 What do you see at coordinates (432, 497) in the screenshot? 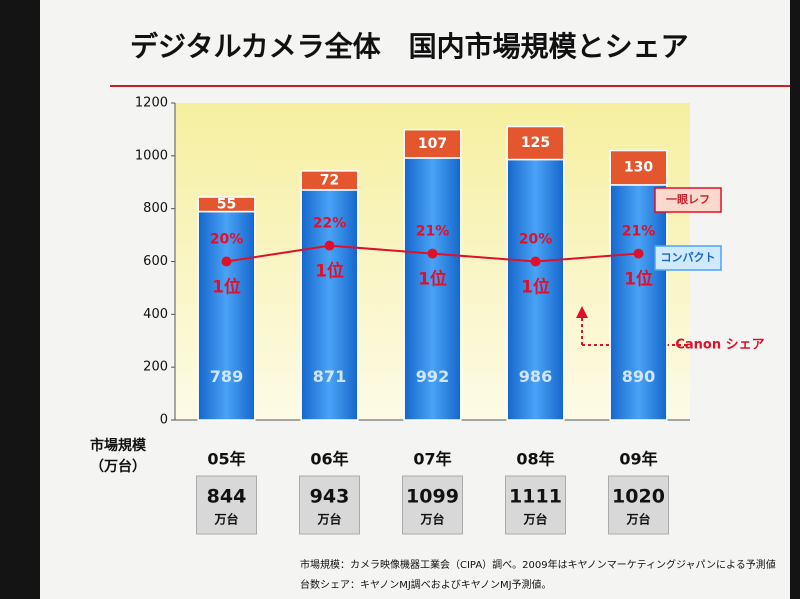
I see `total-value: 1099` at bounding box center [432, 497].